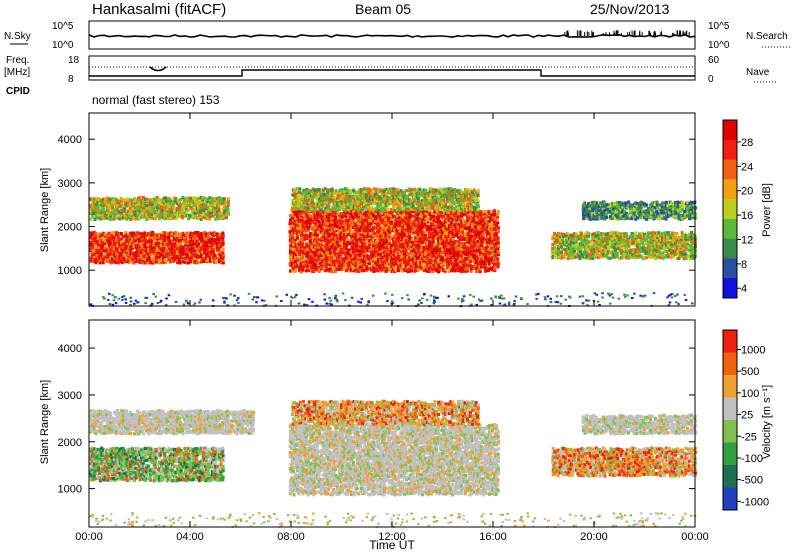 This screenshot has height=554, width=800. Describe the element at coordinates (63, 45) in the screenshot. I see `nsky-tick-bottom: 10^0` at that location.